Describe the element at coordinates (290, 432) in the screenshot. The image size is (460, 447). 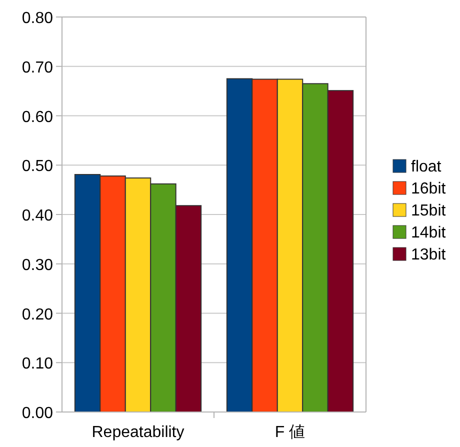
I see `x-tick-label: F 値` at that location.